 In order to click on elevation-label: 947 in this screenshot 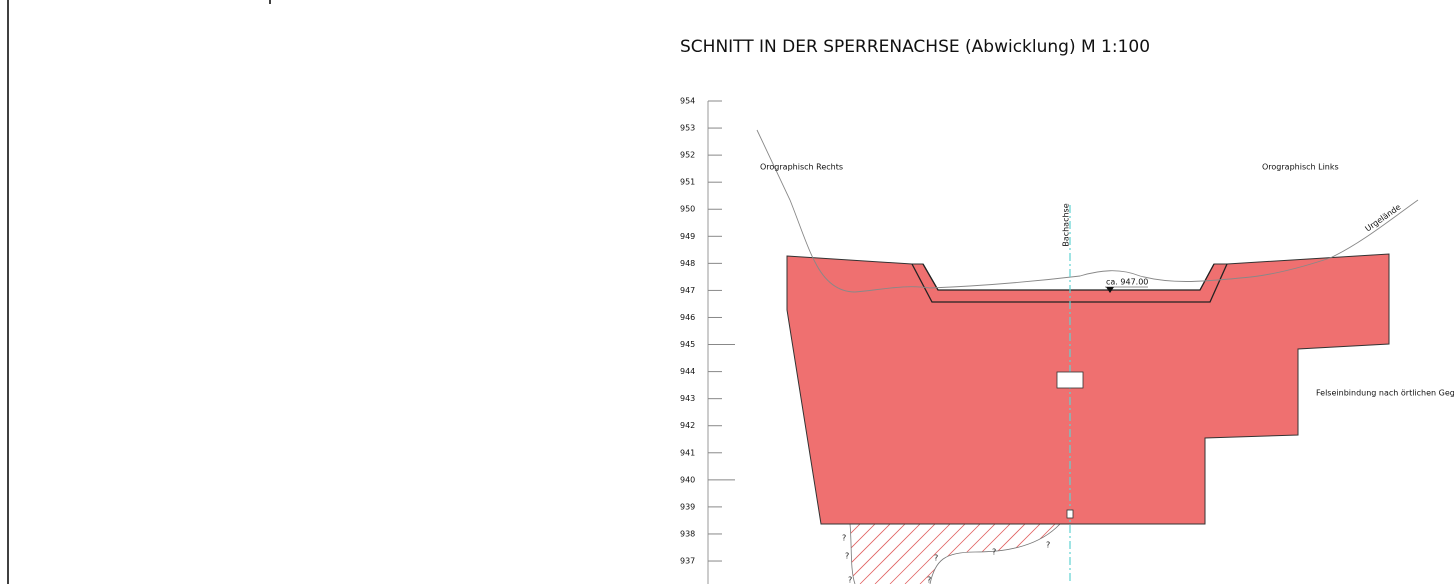, I will do `click(687, 290)`.